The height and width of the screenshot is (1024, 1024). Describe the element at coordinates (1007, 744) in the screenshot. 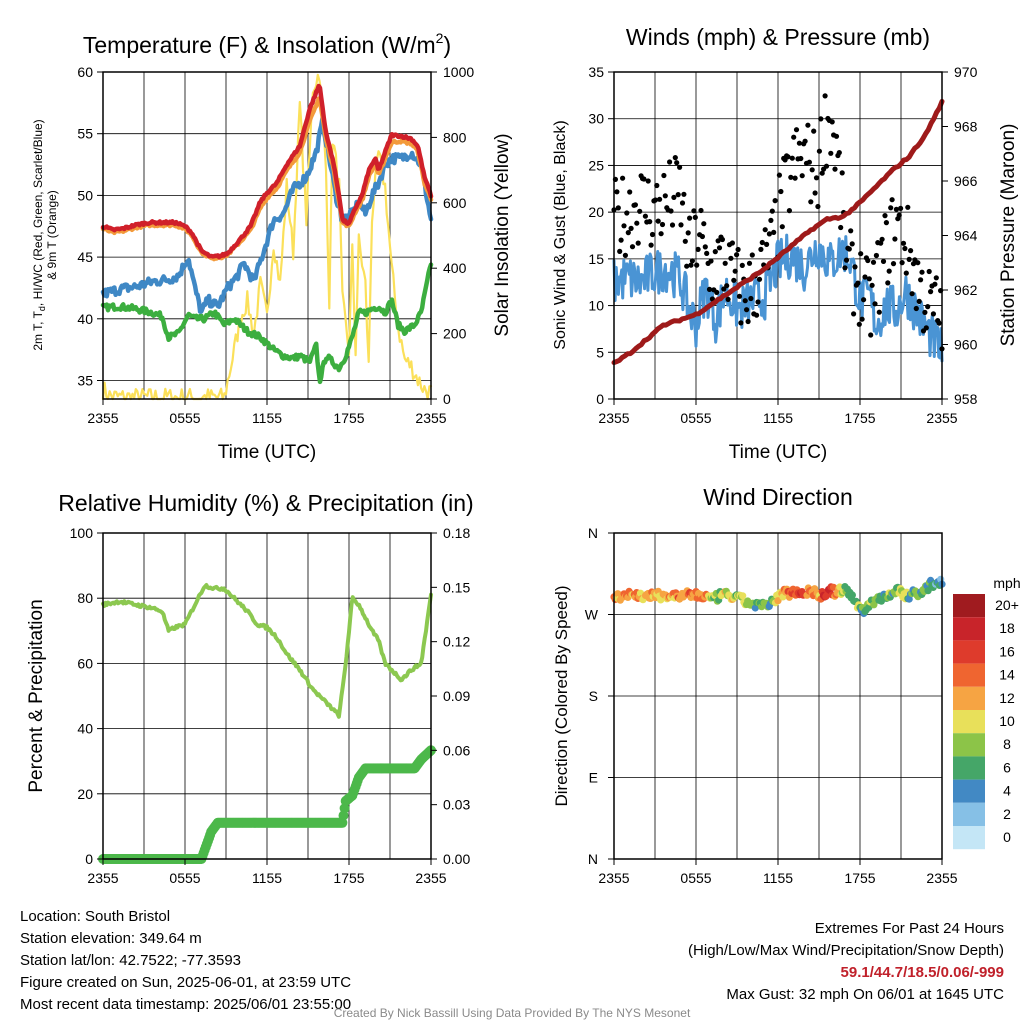

I see `colorbar-label: 8` at that location.